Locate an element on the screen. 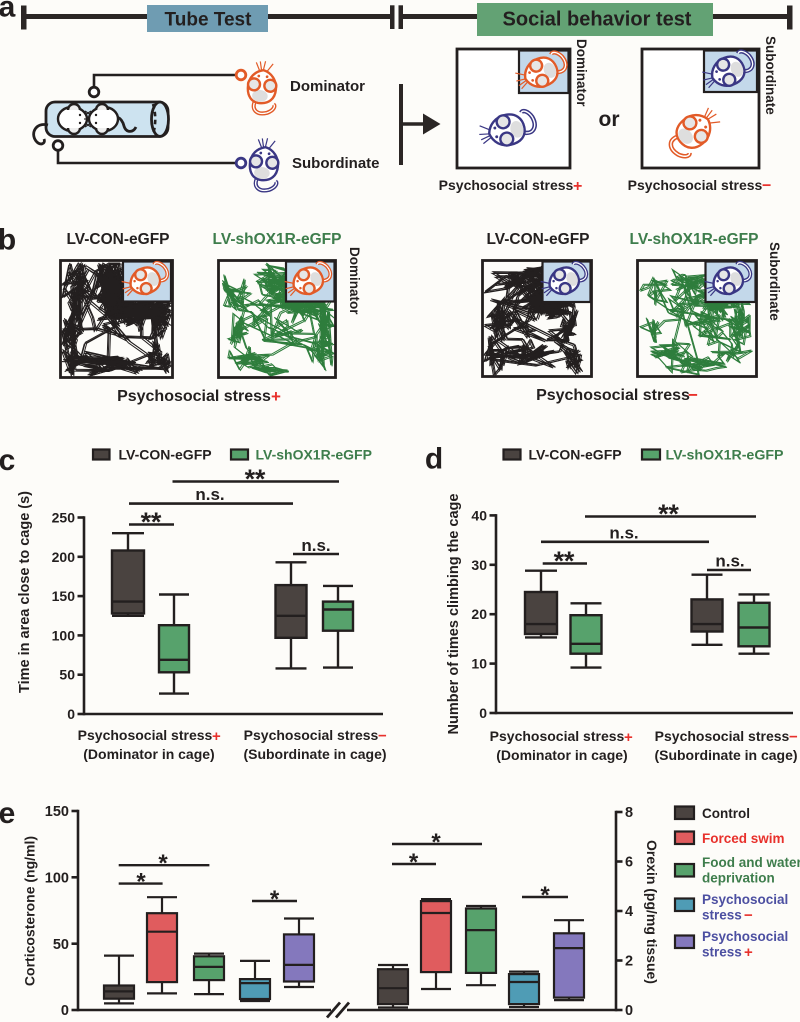  svg-text: Control is located at coordinates (726, 813).